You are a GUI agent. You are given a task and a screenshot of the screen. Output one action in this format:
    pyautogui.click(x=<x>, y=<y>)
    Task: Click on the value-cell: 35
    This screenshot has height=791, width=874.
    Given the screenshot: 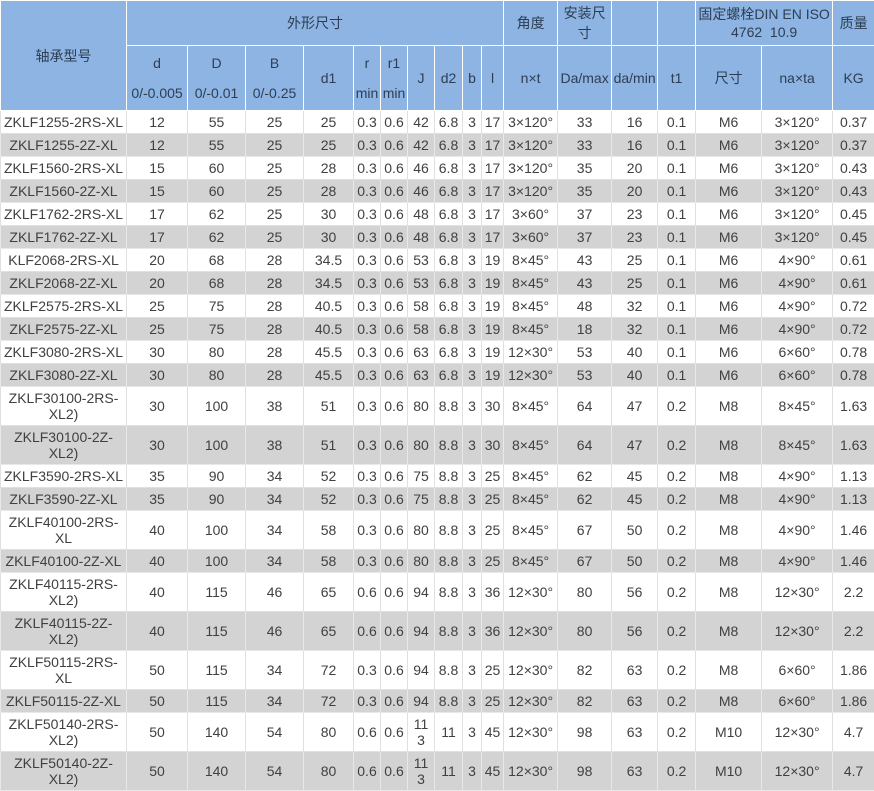 What is the action you would take?
    pyautogui.click(x=157, y=476)
    